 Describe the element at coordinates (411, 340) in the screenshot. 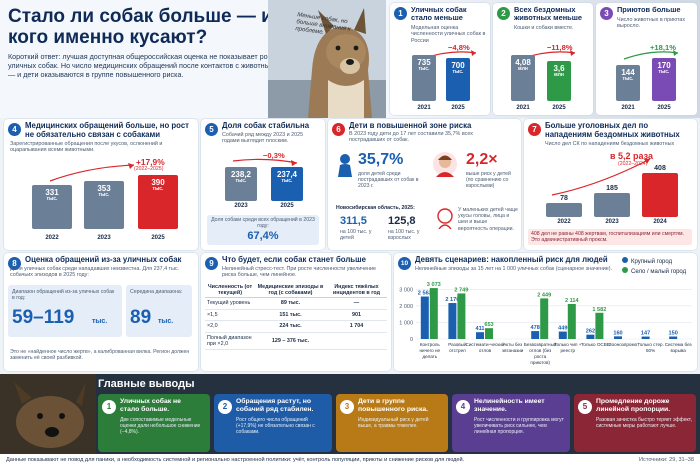

I see `y-tick-label: 0` at that location.